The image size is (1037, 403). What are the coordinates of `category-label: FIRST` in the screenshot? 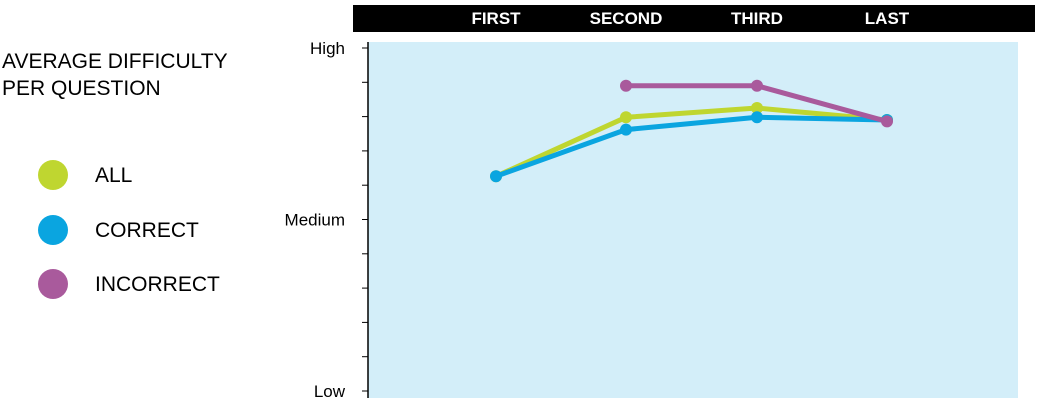 It's located at (496, 18).